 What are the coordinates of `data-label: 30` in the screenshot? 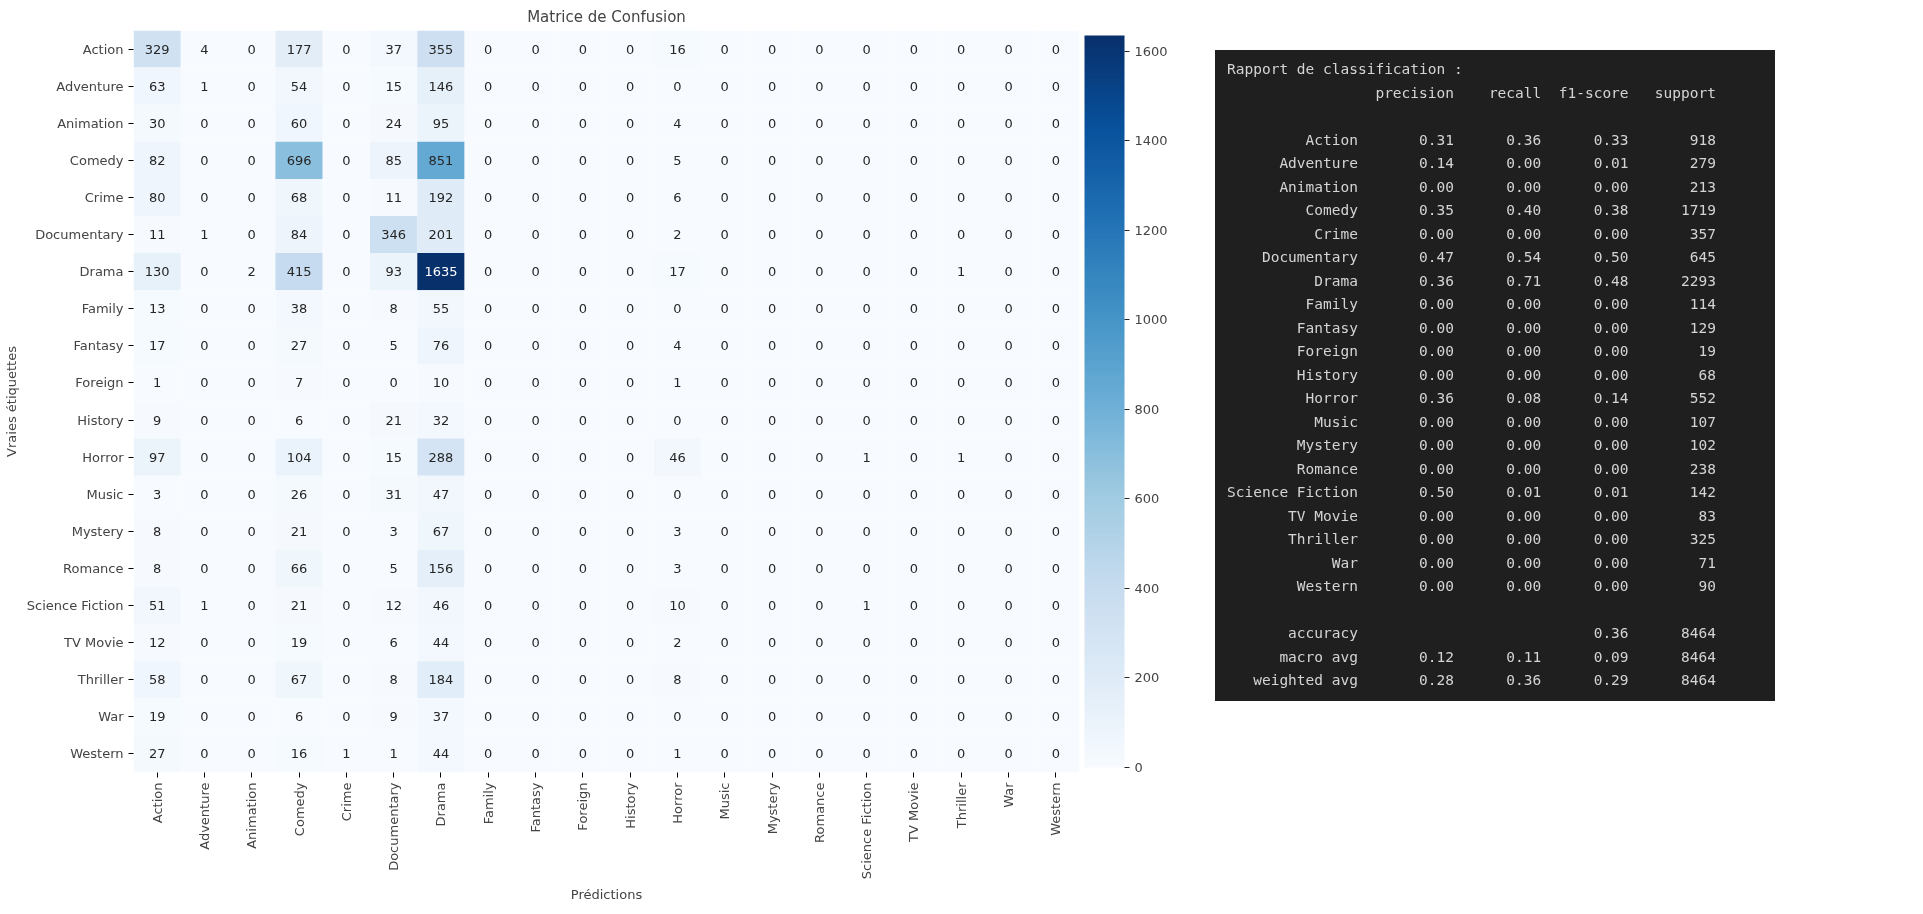 It's located at (157, 123).